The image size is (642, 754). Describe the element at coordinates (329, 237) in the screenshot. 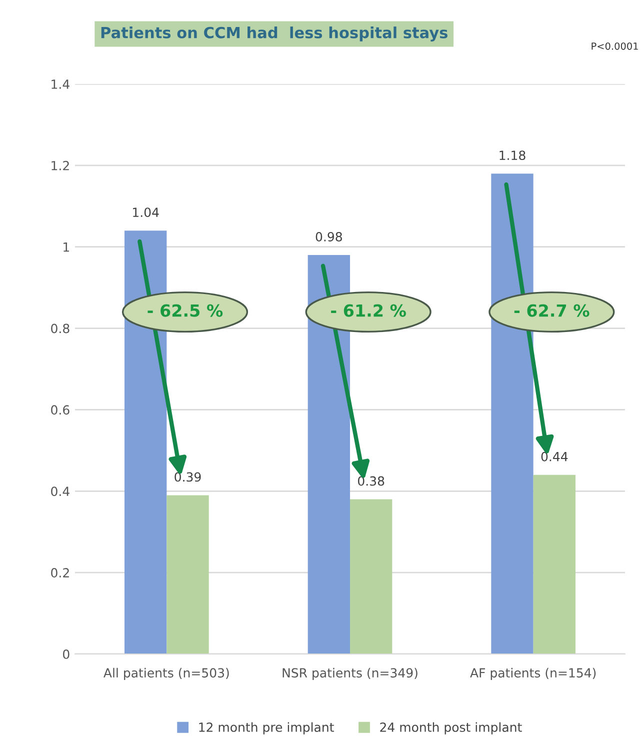

I see `data-label: 0.98` at that location.